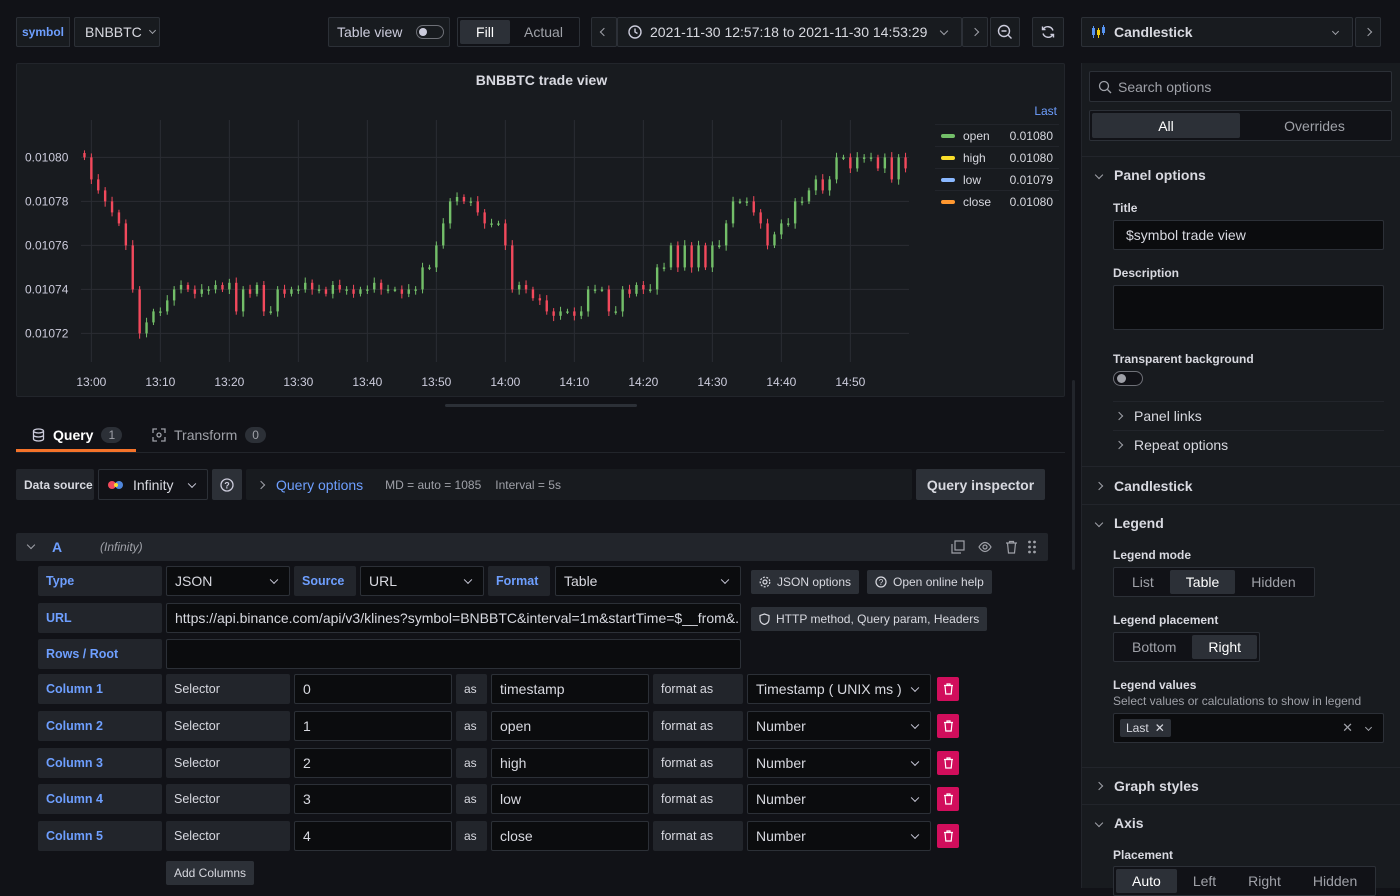  I want to click on duplicate-icon, so click(958, 547).